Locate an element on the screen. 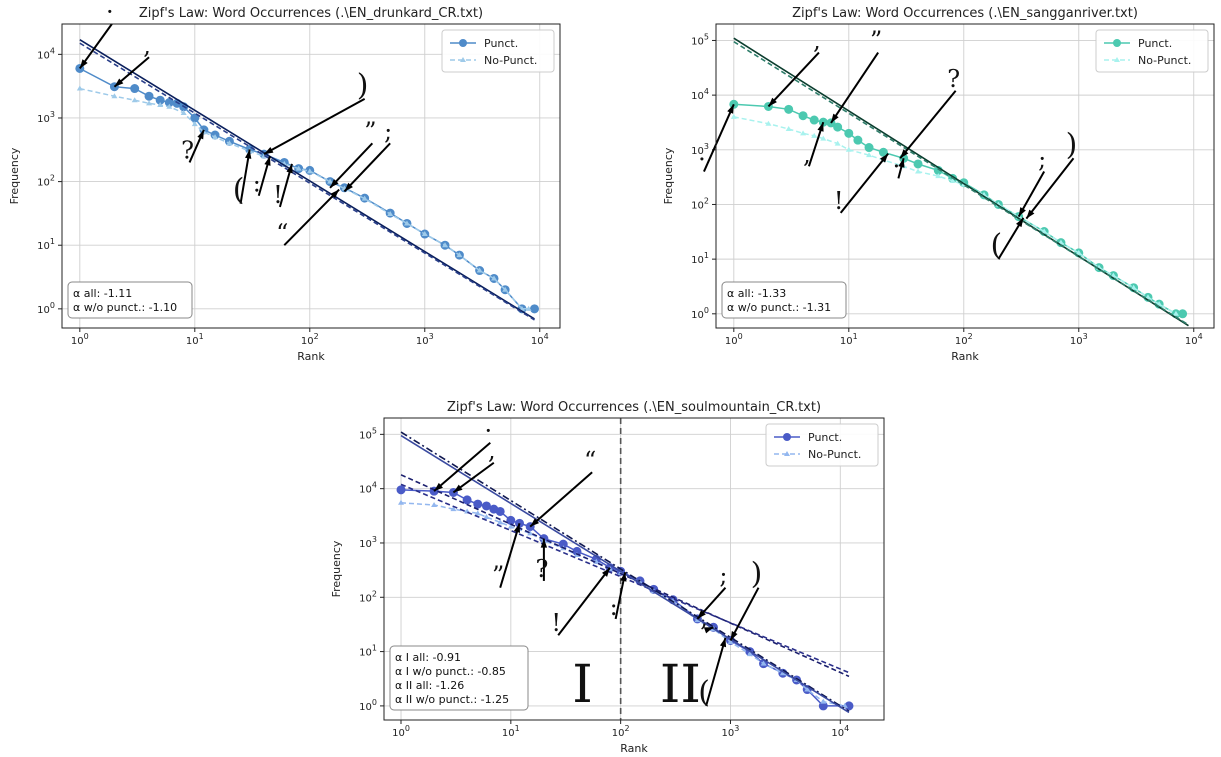 This screenshot has width=1221, height=757. alpha-stats: α all: -1.11α w/o punct.: -1.10 is located at coordinates (130, 300).